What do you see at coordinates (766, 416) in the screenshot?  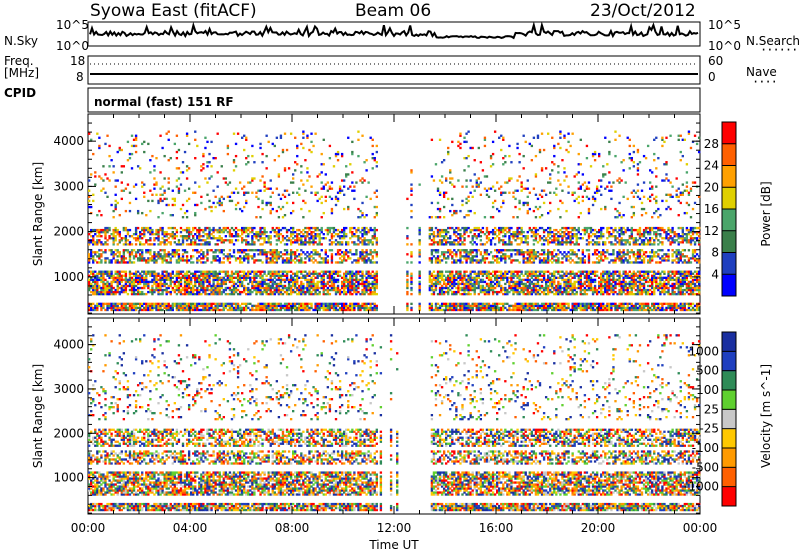 I see `velocity-colorbar-label: Velocity [m s^-1]` at bounding box center [766, 416].